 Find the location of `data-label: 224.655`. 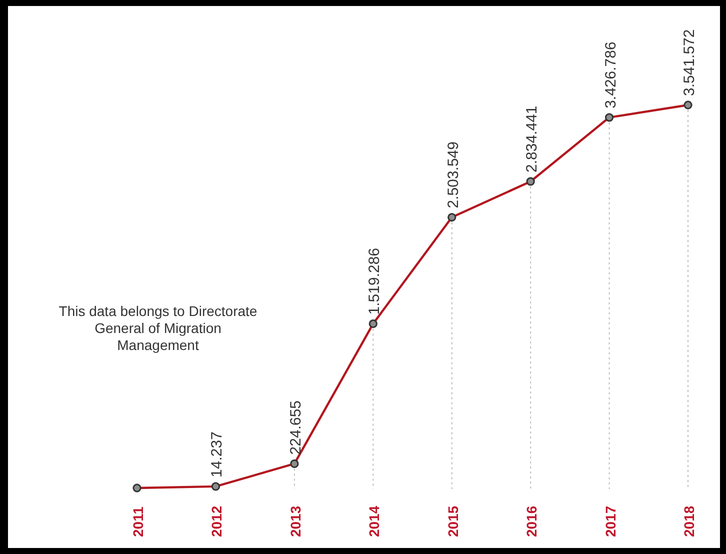

data-label: 224.655 is located at coordinates (295, 427).